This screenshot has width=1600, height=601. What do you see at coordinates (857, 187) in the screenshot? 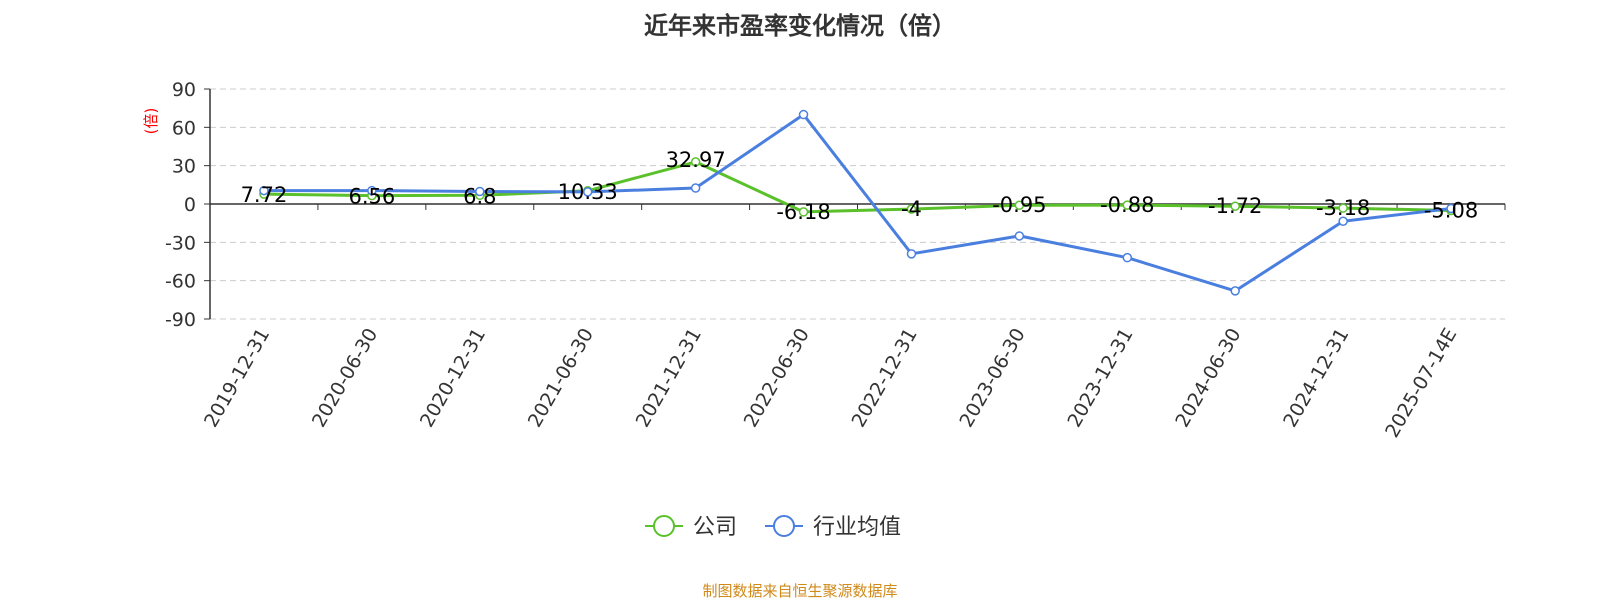
I see `series-line` at bounding box center [857, 187].